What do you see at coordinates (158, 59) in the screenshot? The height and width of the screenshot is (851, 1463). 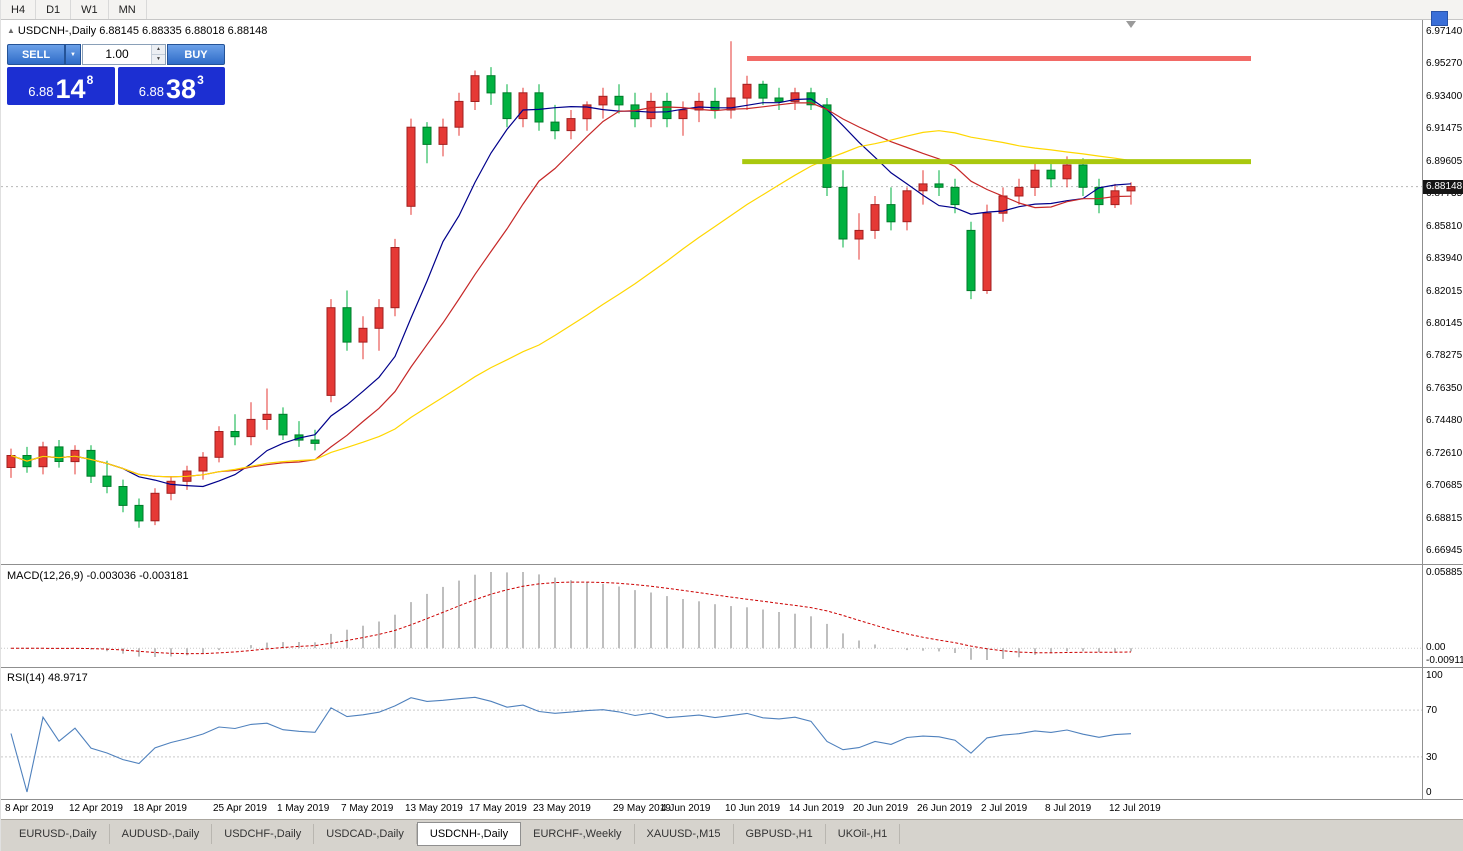 I see `spin-down-icon: ▼` at bounding box center [158, 59].